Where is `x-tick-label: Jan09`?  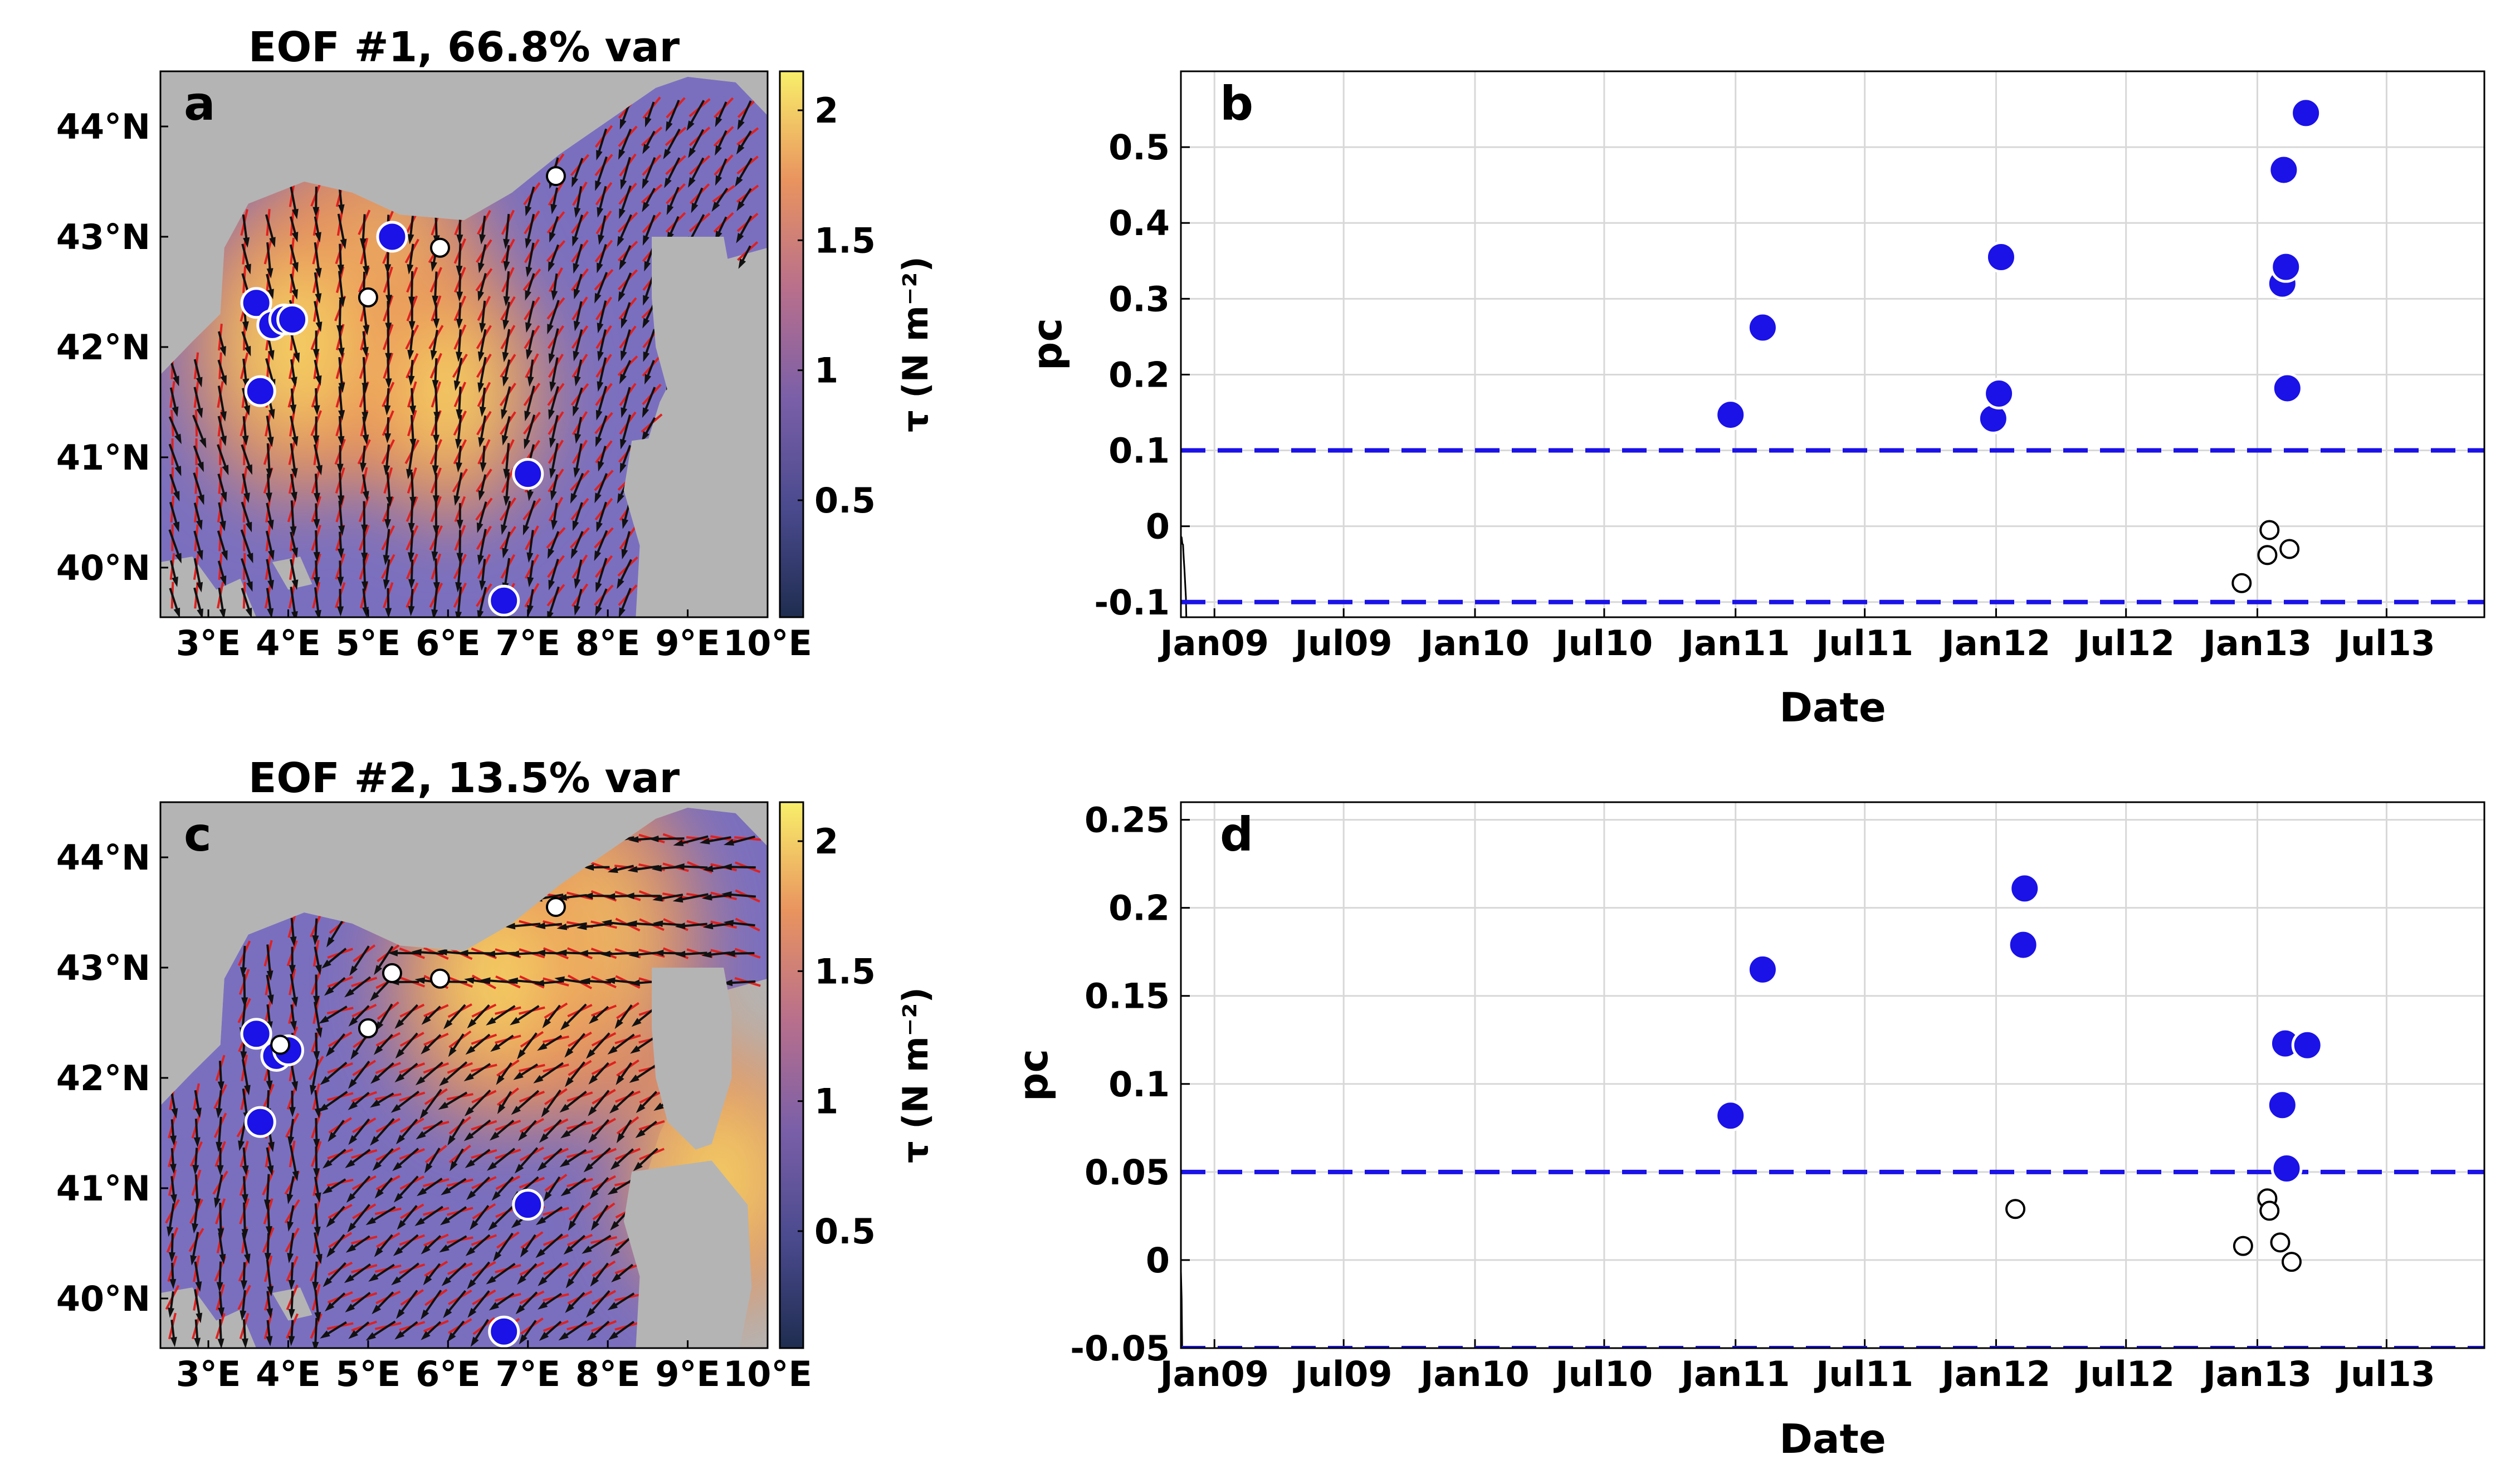 x-tick-label: Jan09 is located at coordinates (1213, 643).